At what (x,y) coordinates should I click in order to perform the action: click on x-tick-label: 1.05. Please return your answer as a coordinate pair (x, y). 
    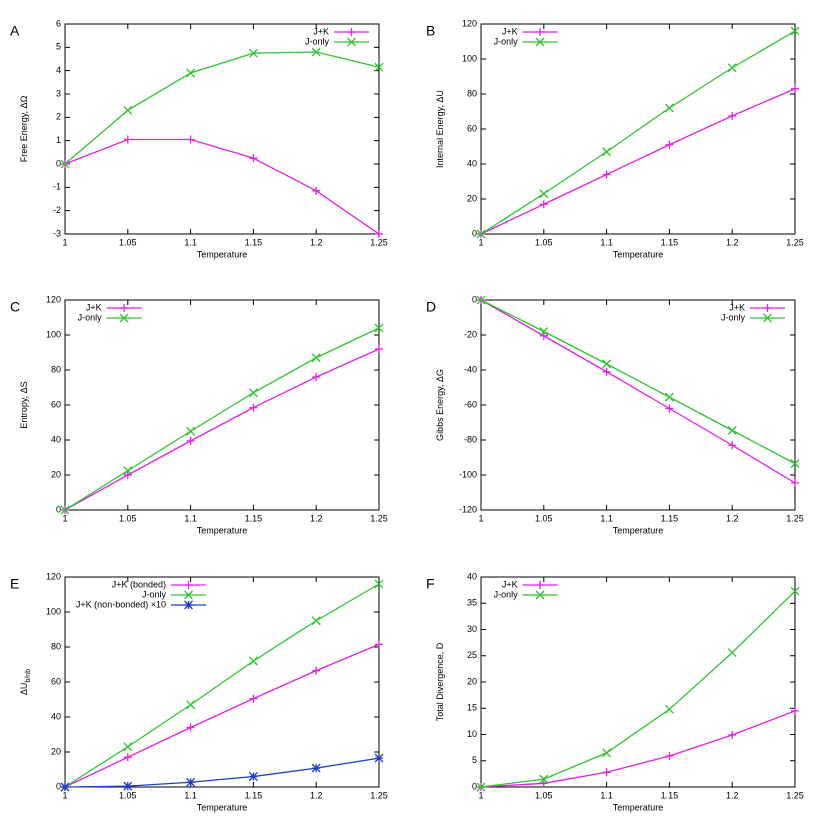
    Looking at the image, I should click on (544, 242).